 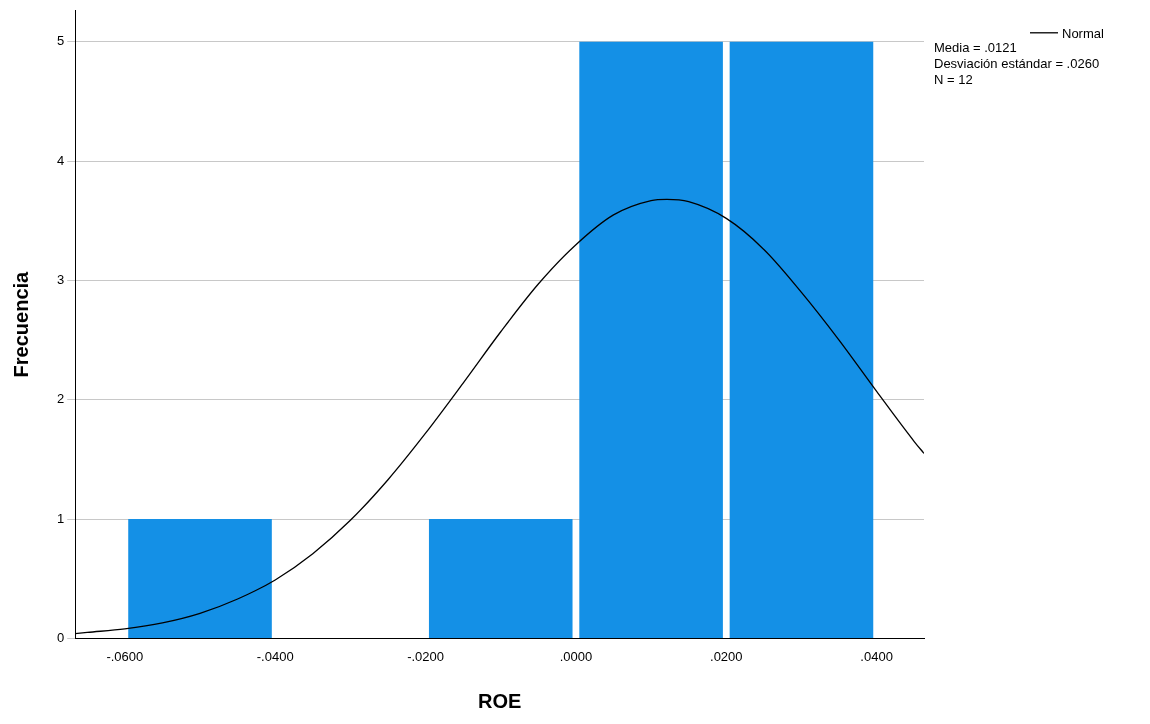 I want to click on y-tick-label: 4, so click(x=61, y=160).